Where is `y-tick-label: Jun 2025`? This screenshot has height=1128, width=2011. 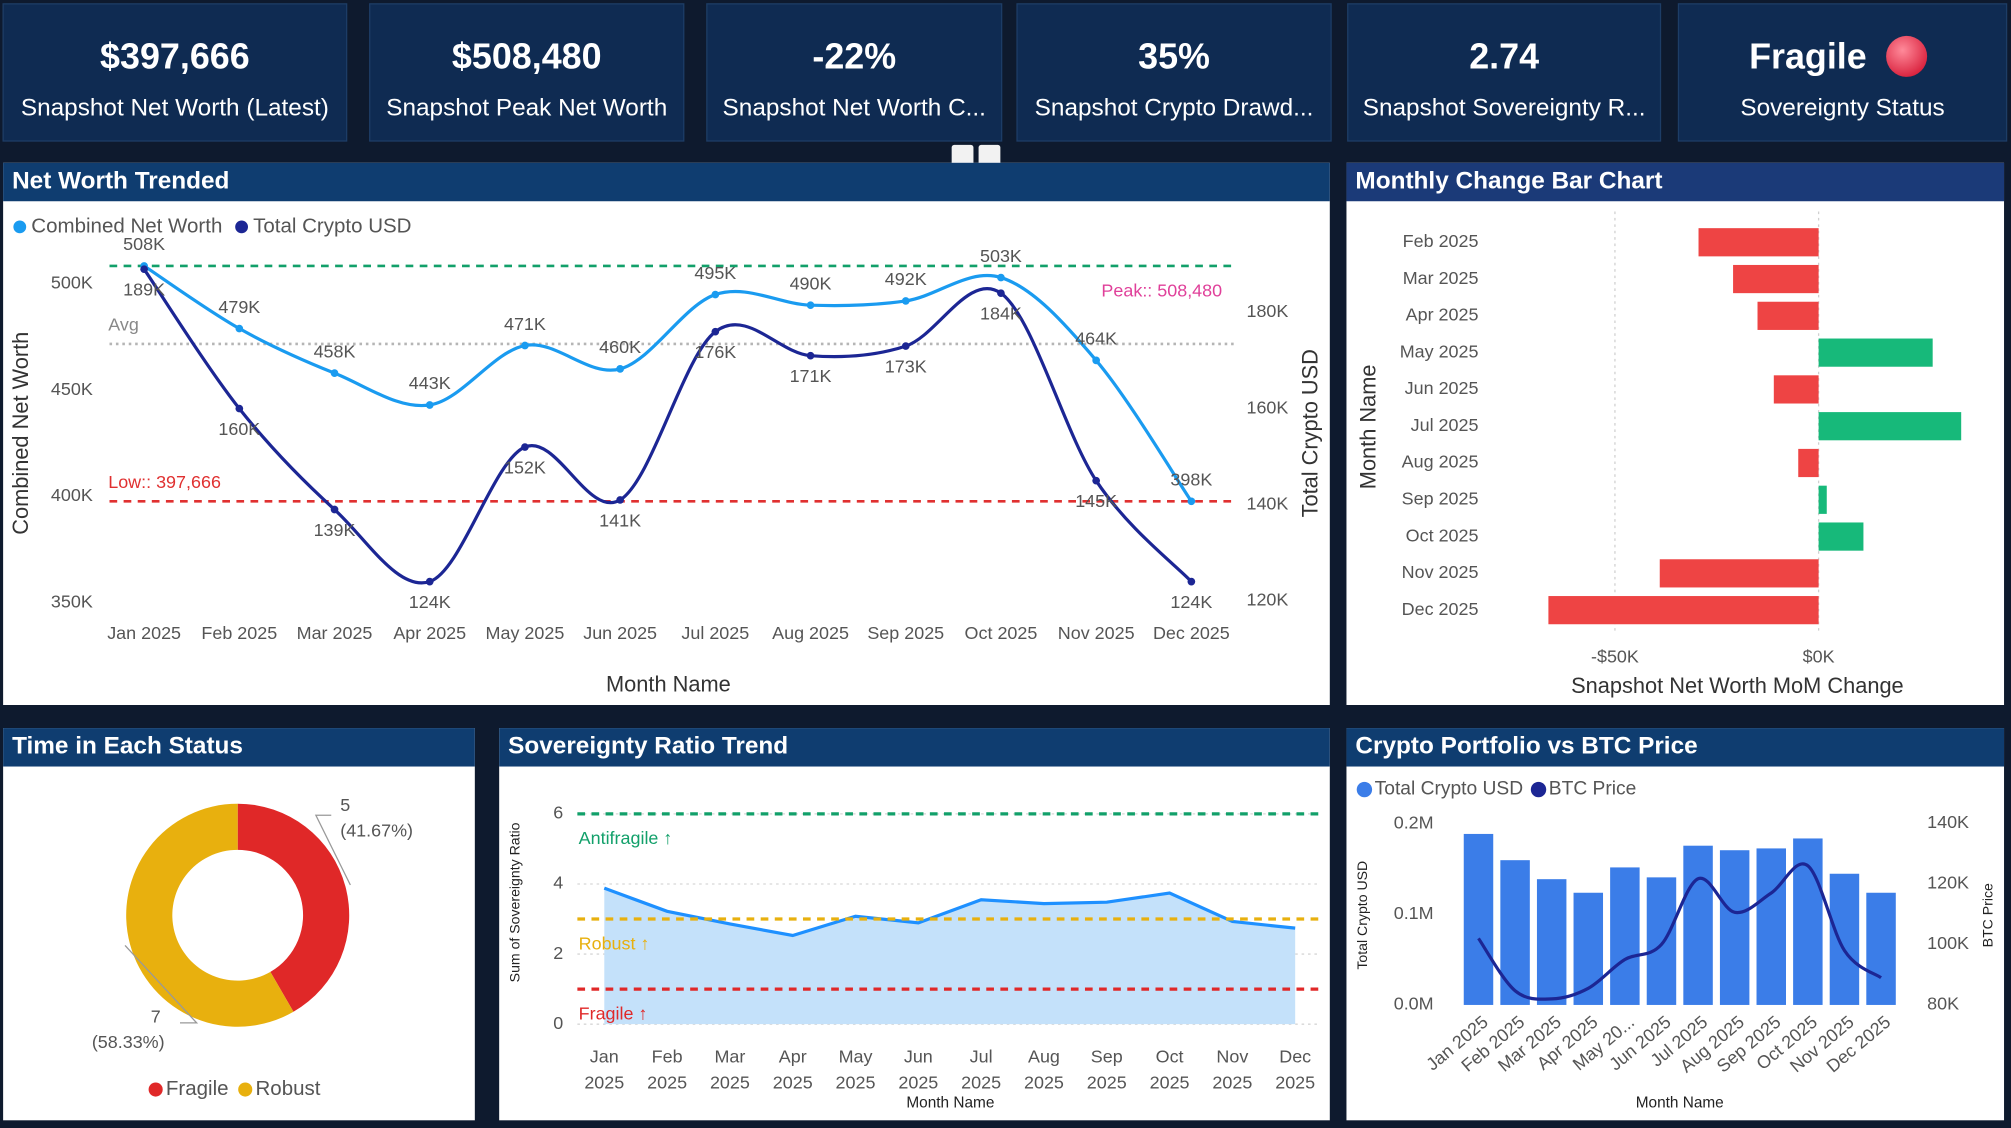
y-tick-label: Jun 2025 is located at coordinates (1442, 388).